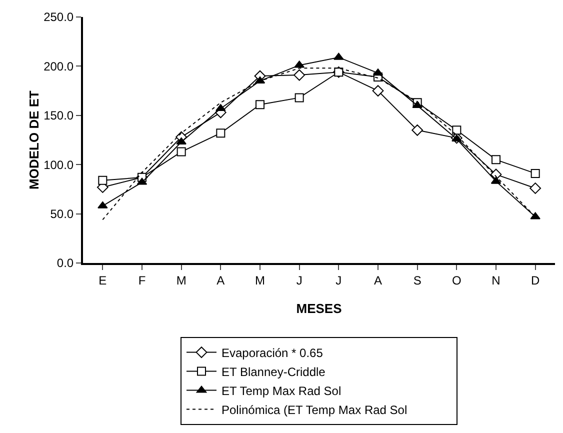 The width and height of the screenshot is (563, 433). Describe the element at coordinates (59, 17) in the screenshot. I see `y-tick-label: 250.0` at that location.